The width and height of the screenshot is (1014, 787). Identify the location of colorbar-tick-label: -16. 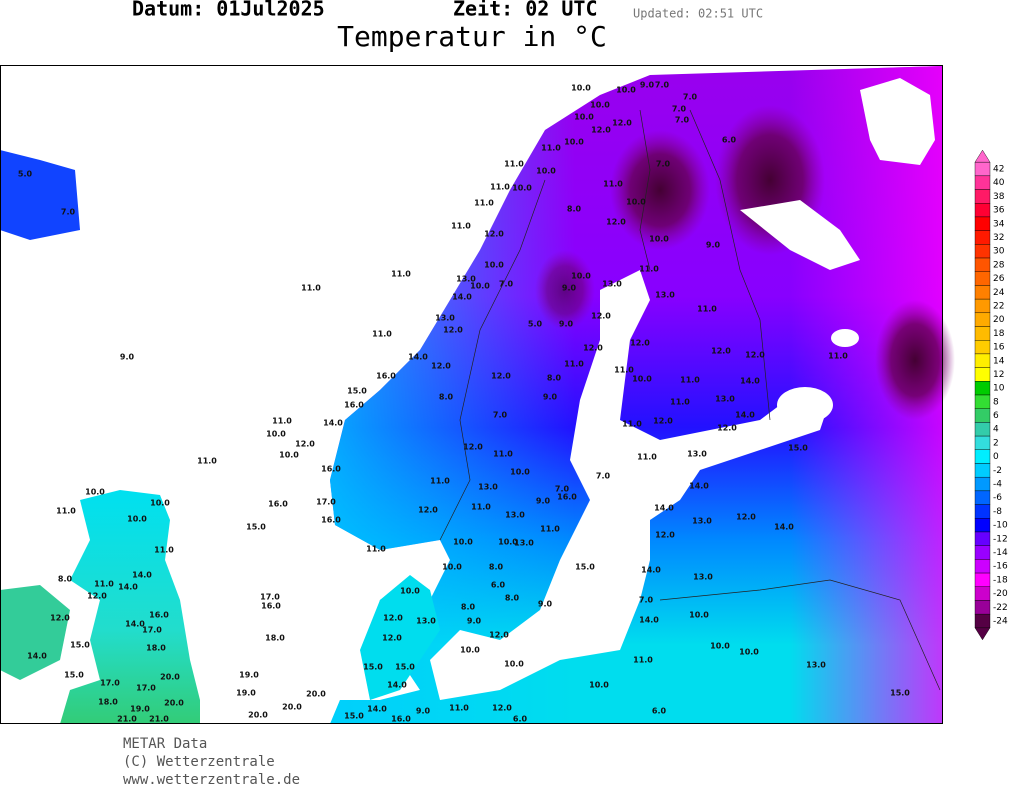
(1000, 567).